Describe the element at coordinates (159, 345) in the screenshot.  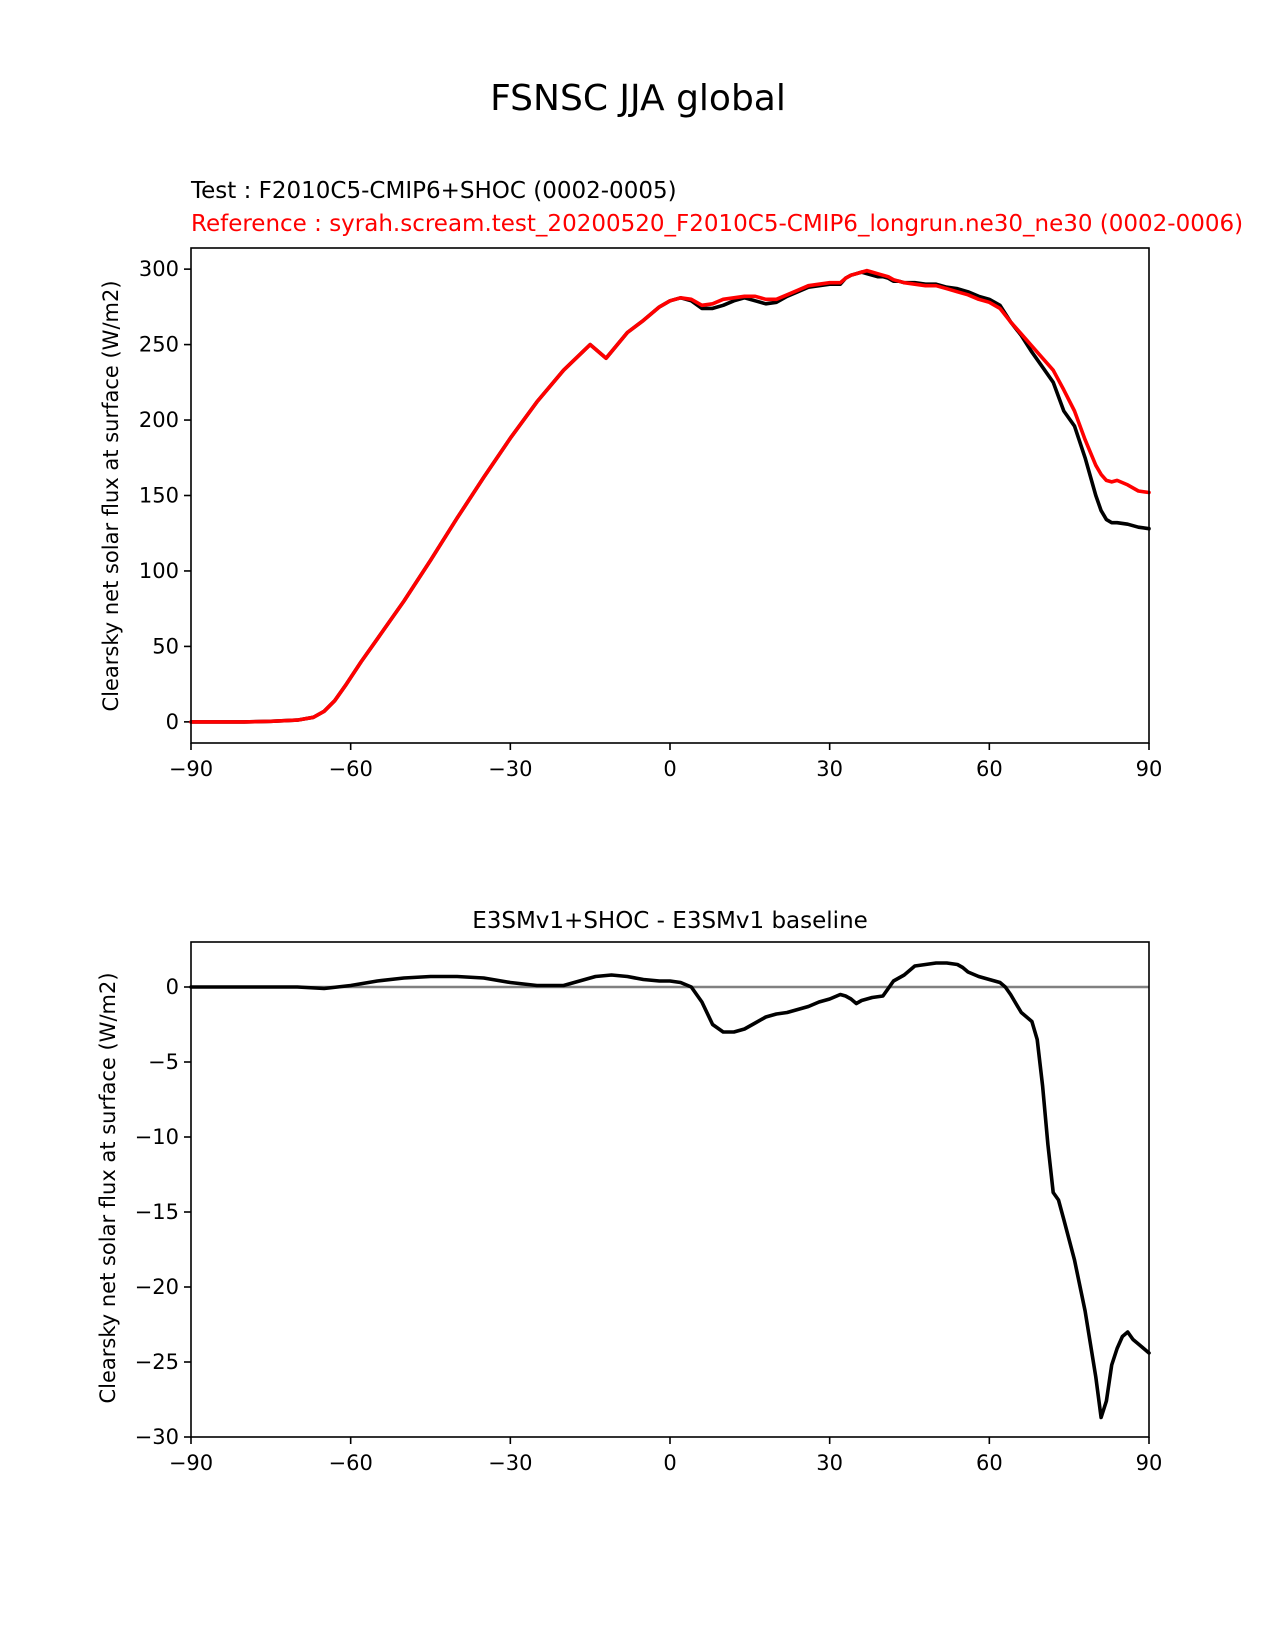
I see `top-y-tick-label: 250` at that location.